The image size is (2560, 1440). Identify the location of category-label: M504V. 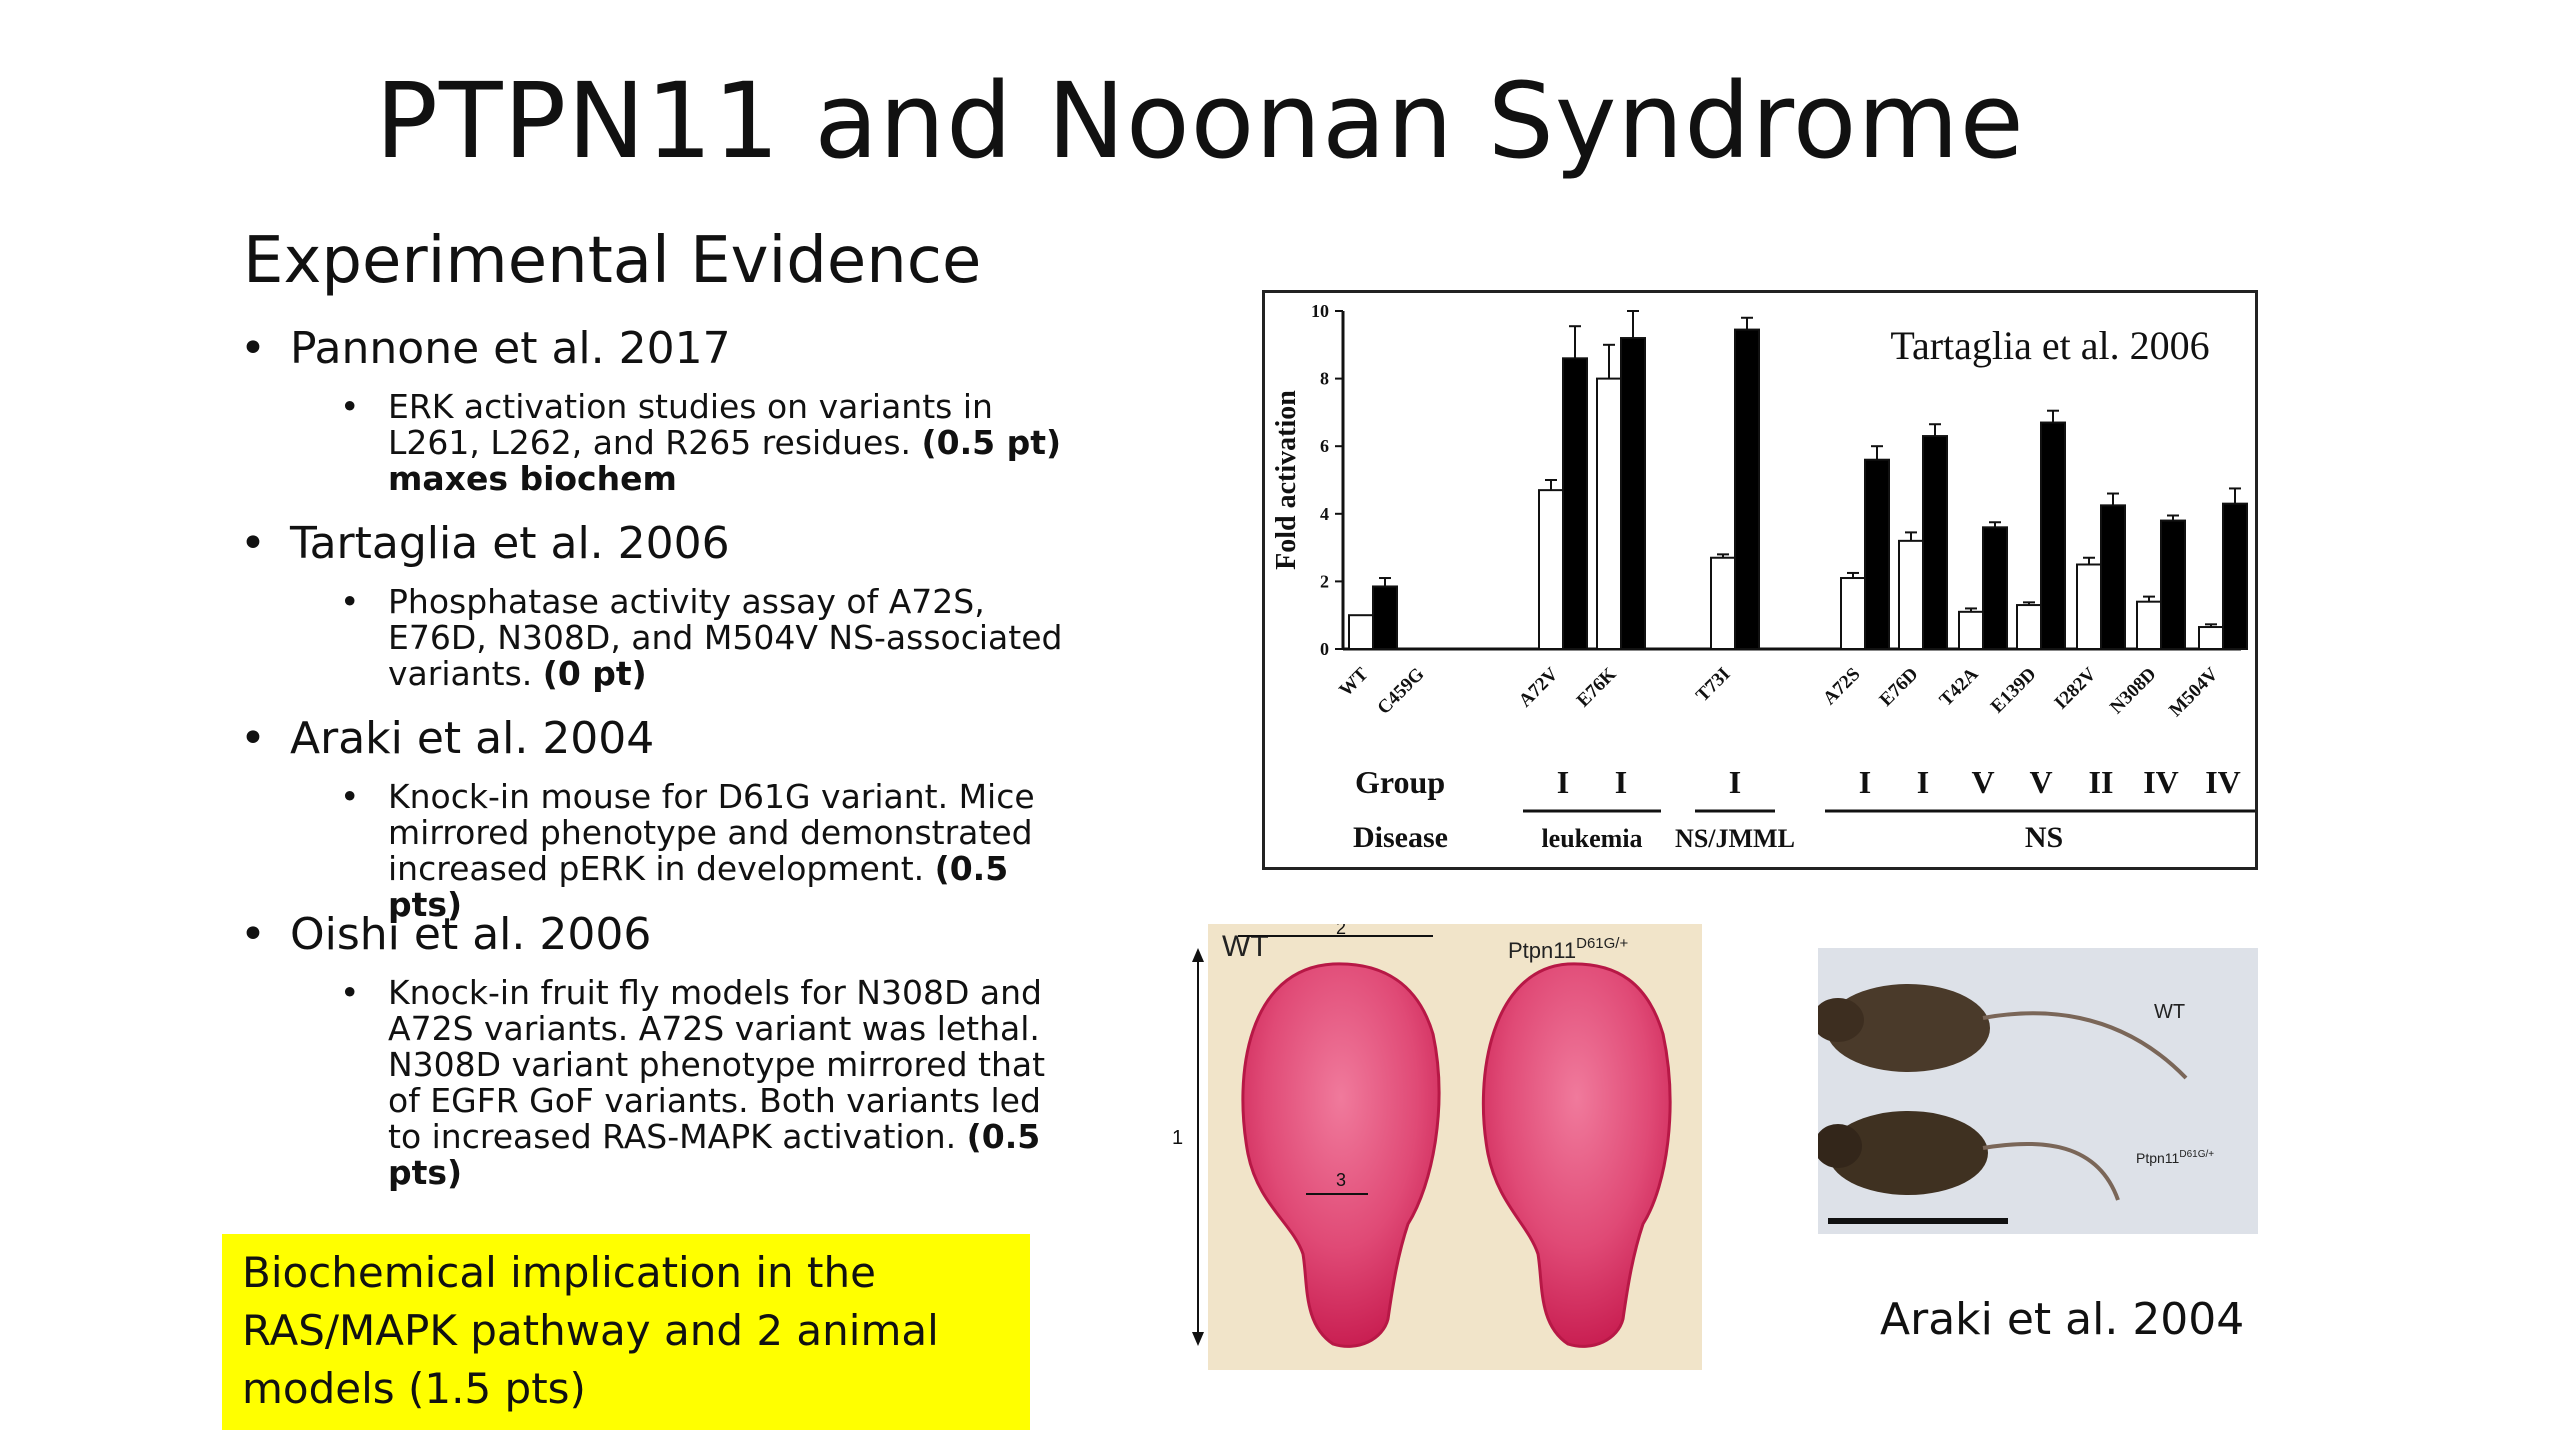
(2194, 692).